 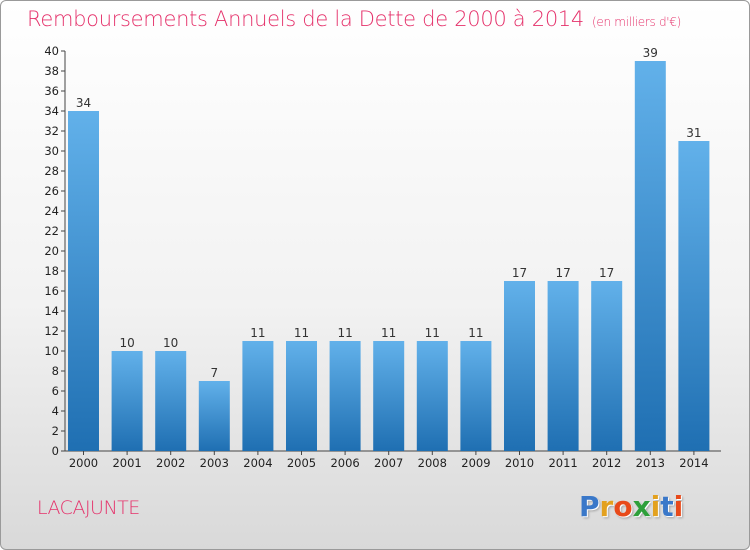 I want to click on x-tick-label-2004: 2004, so click(x=257, y=463).